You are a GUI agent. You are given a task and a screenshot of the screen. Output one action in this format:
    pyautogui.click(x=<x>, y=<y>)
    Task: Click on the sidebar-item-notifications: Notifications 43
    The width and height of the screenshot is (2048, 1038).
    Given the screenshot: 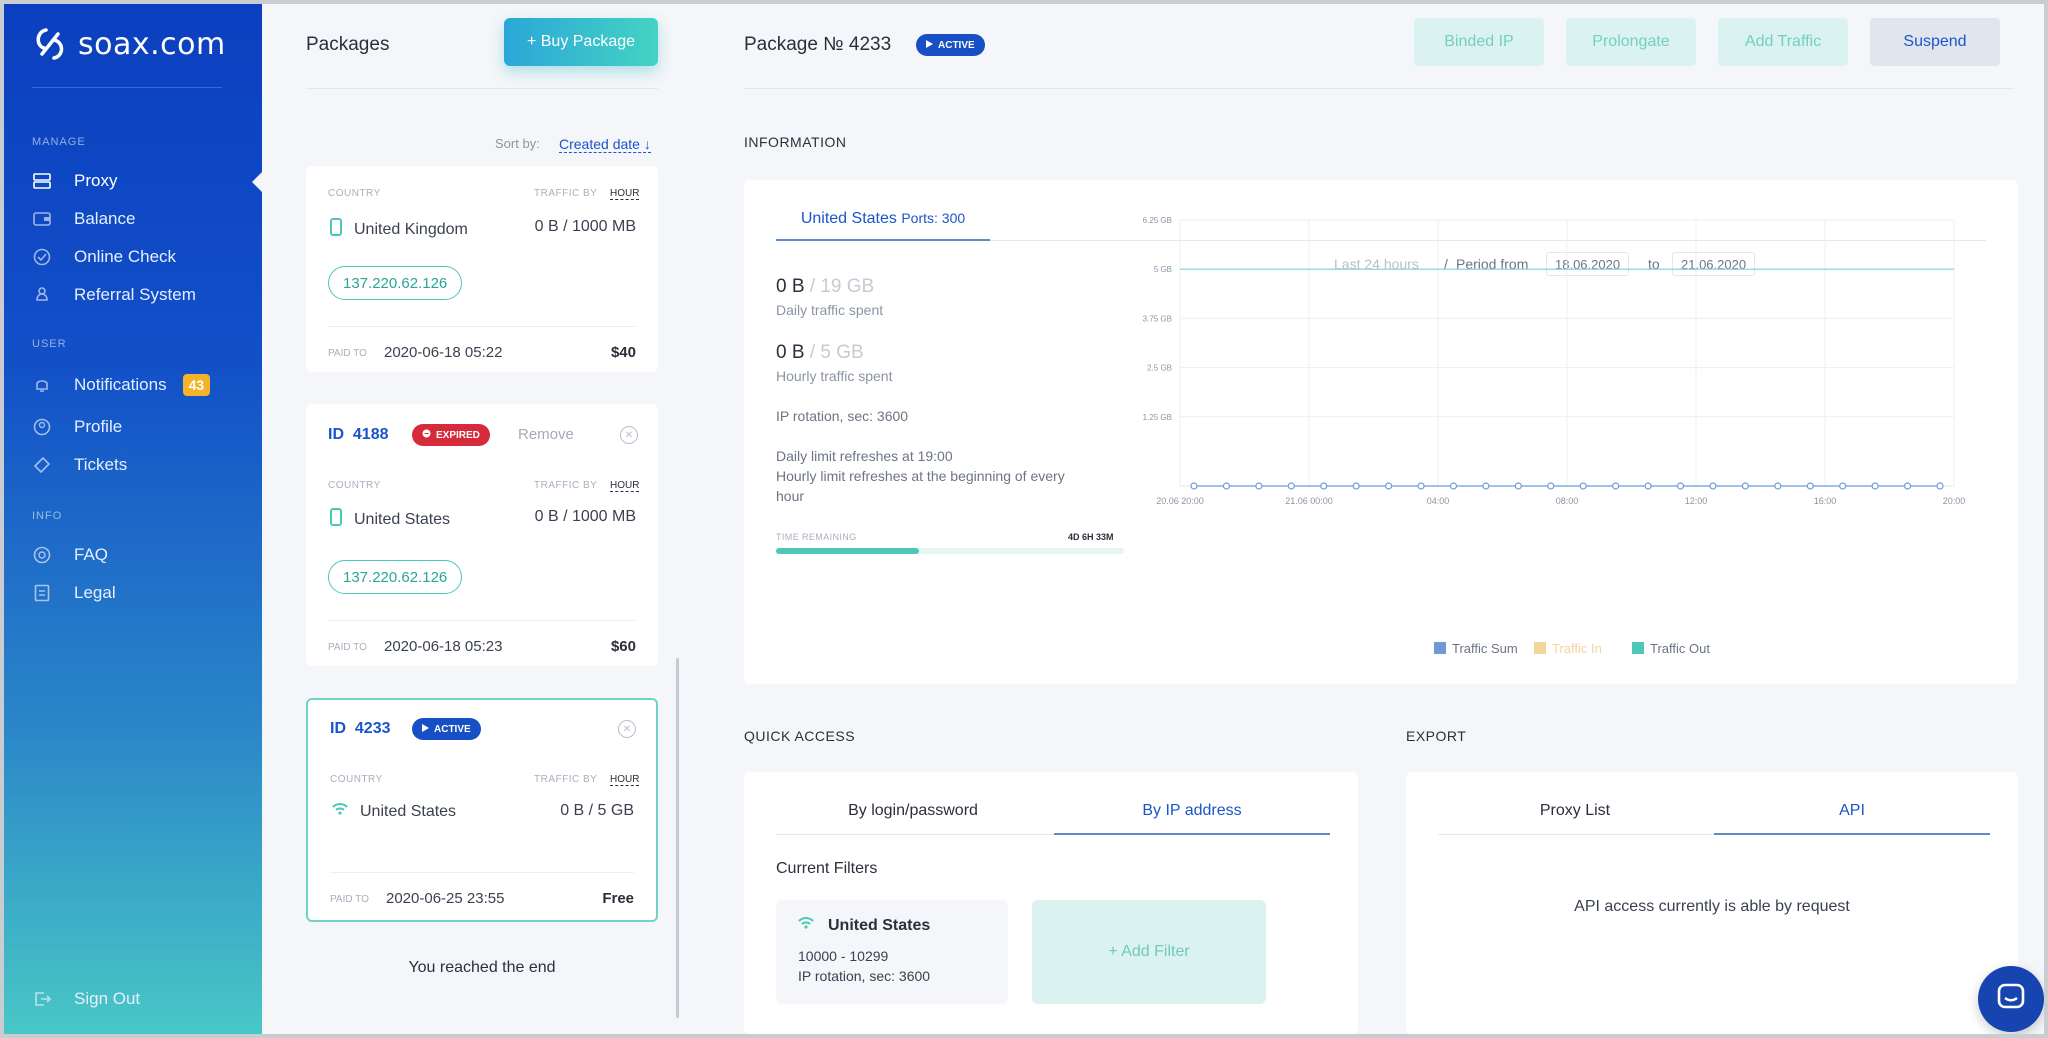 What is the action you would take?
    pyautogui.click(x=121, y=385)
    